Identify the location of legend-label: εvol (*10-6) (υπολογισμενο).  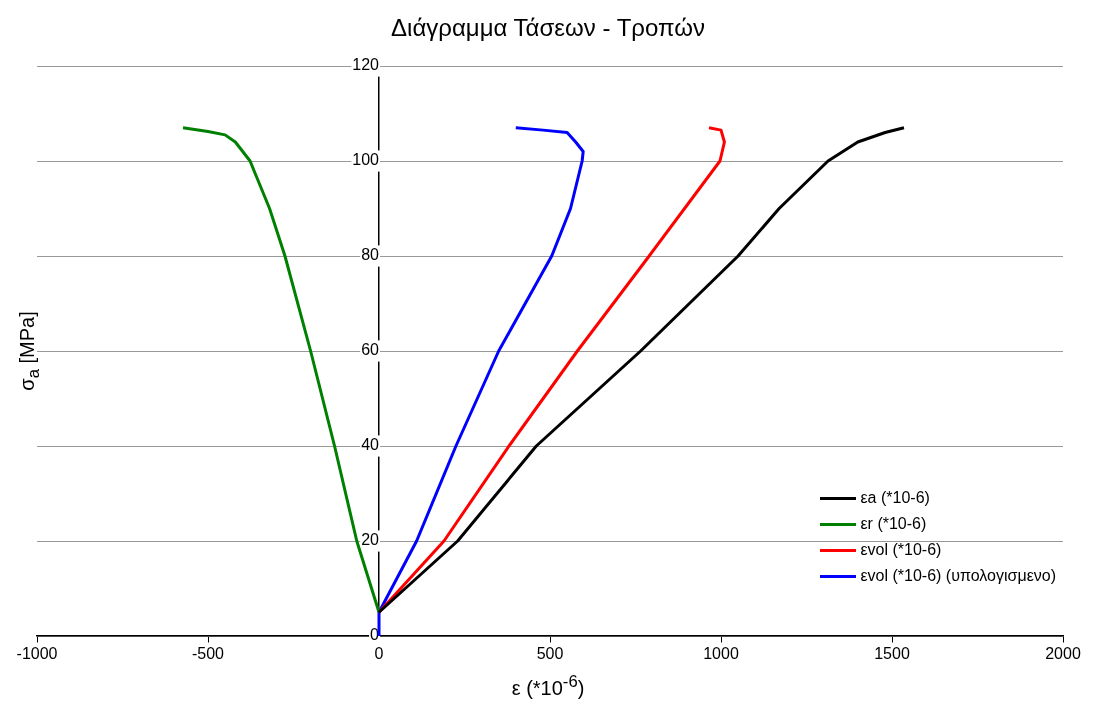
(958, 575).